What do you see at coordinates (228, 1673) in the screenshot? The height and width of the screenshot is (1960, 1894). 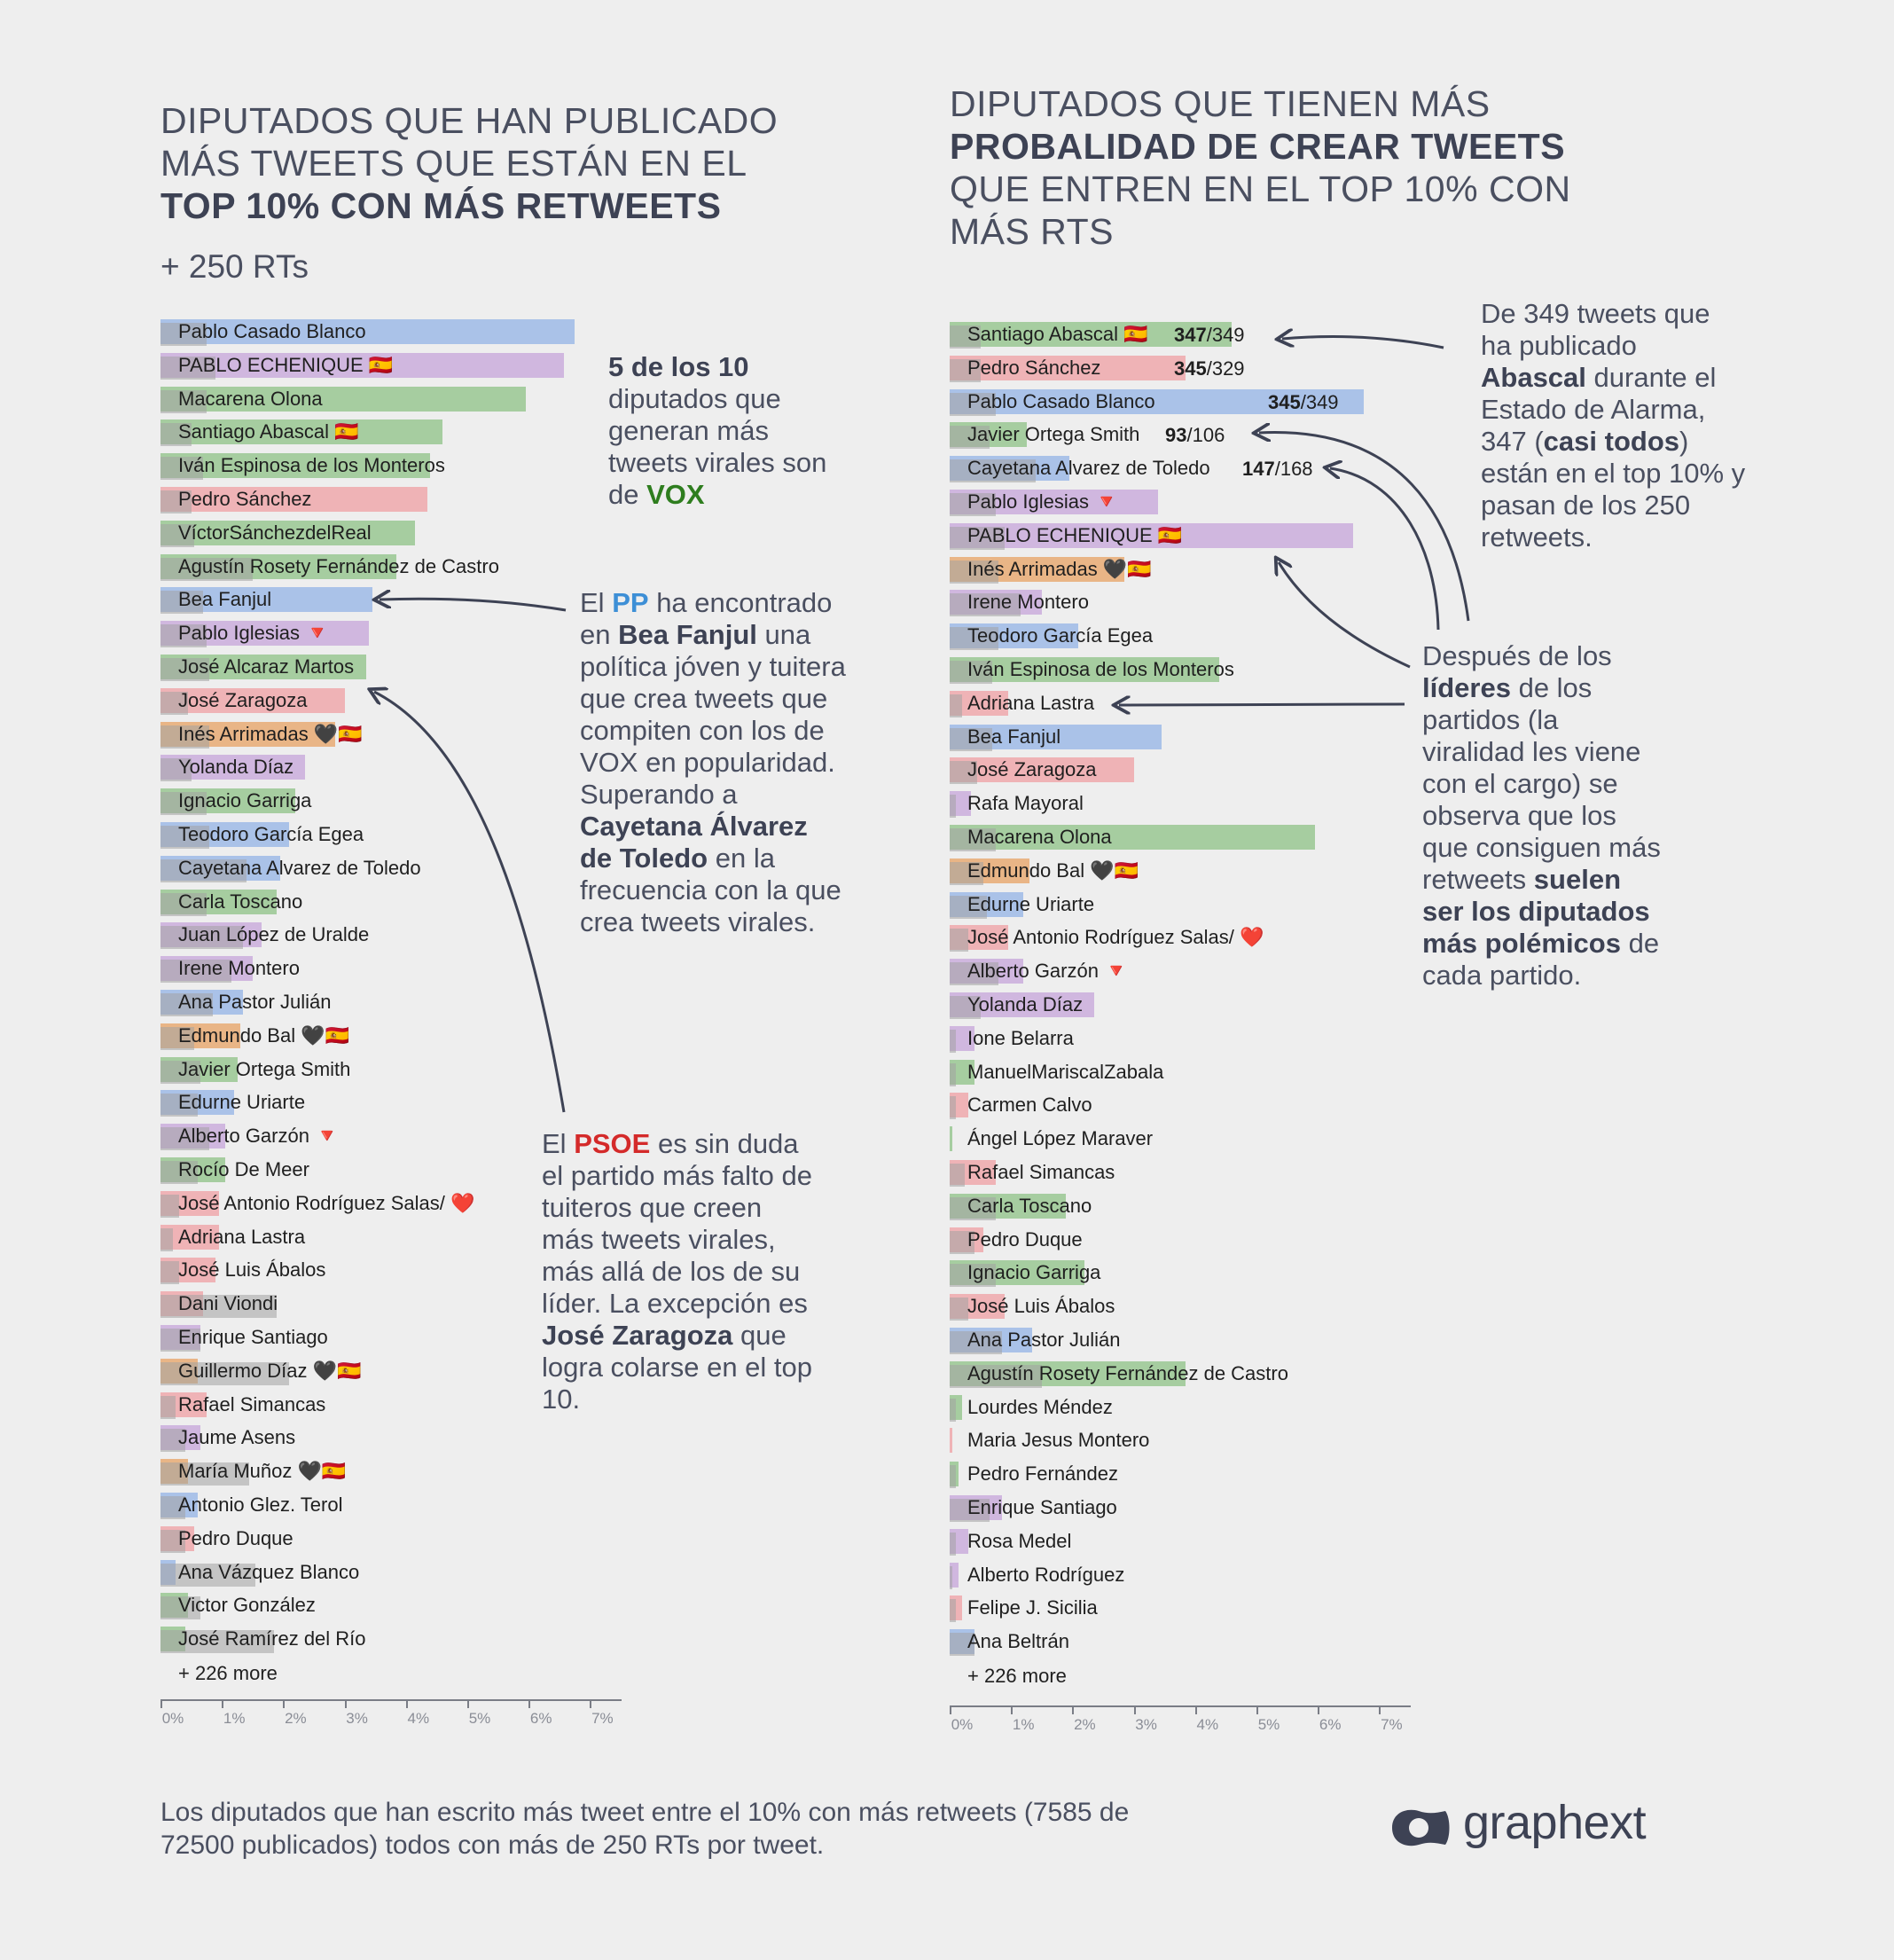 I see `more-label: + 226 more` at bounding box center [228, 1673].